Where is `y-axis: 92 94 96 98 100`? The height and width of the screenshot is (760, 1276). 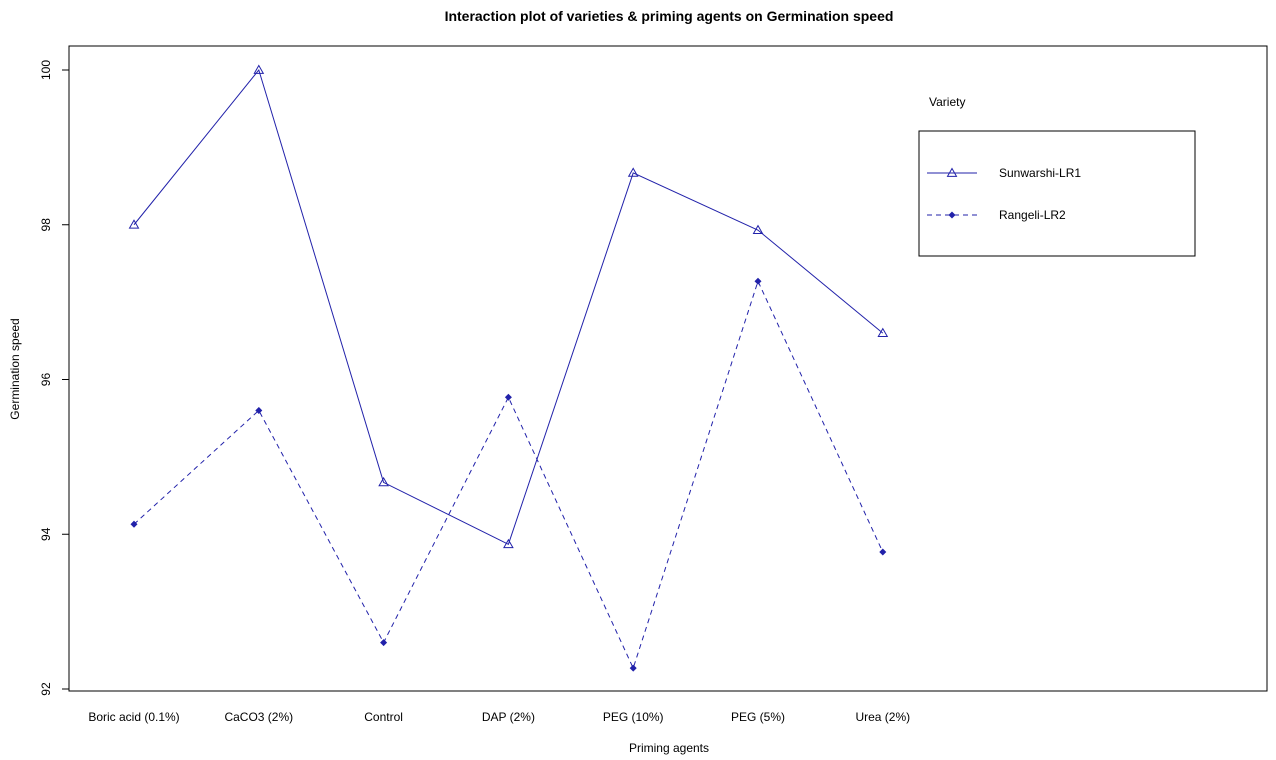 y-axis: 92 94 96 98 100 is located at coordinates (54, 378).